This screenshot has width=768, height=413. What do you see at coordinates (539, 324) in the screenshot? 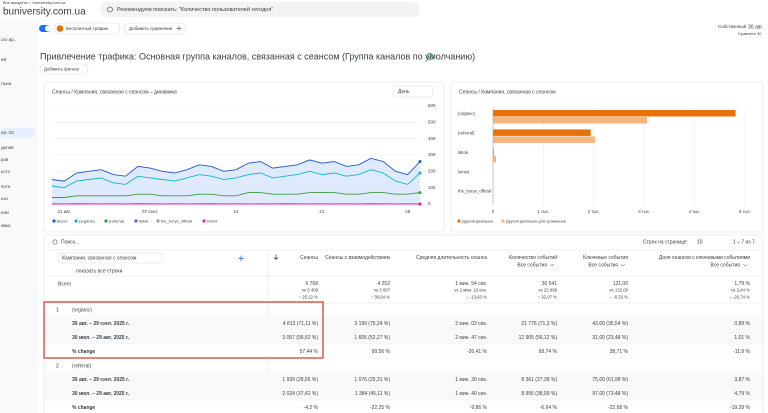
I see `row-cell: 21 776 (71,3 %)` at bounding box center [539, 324].